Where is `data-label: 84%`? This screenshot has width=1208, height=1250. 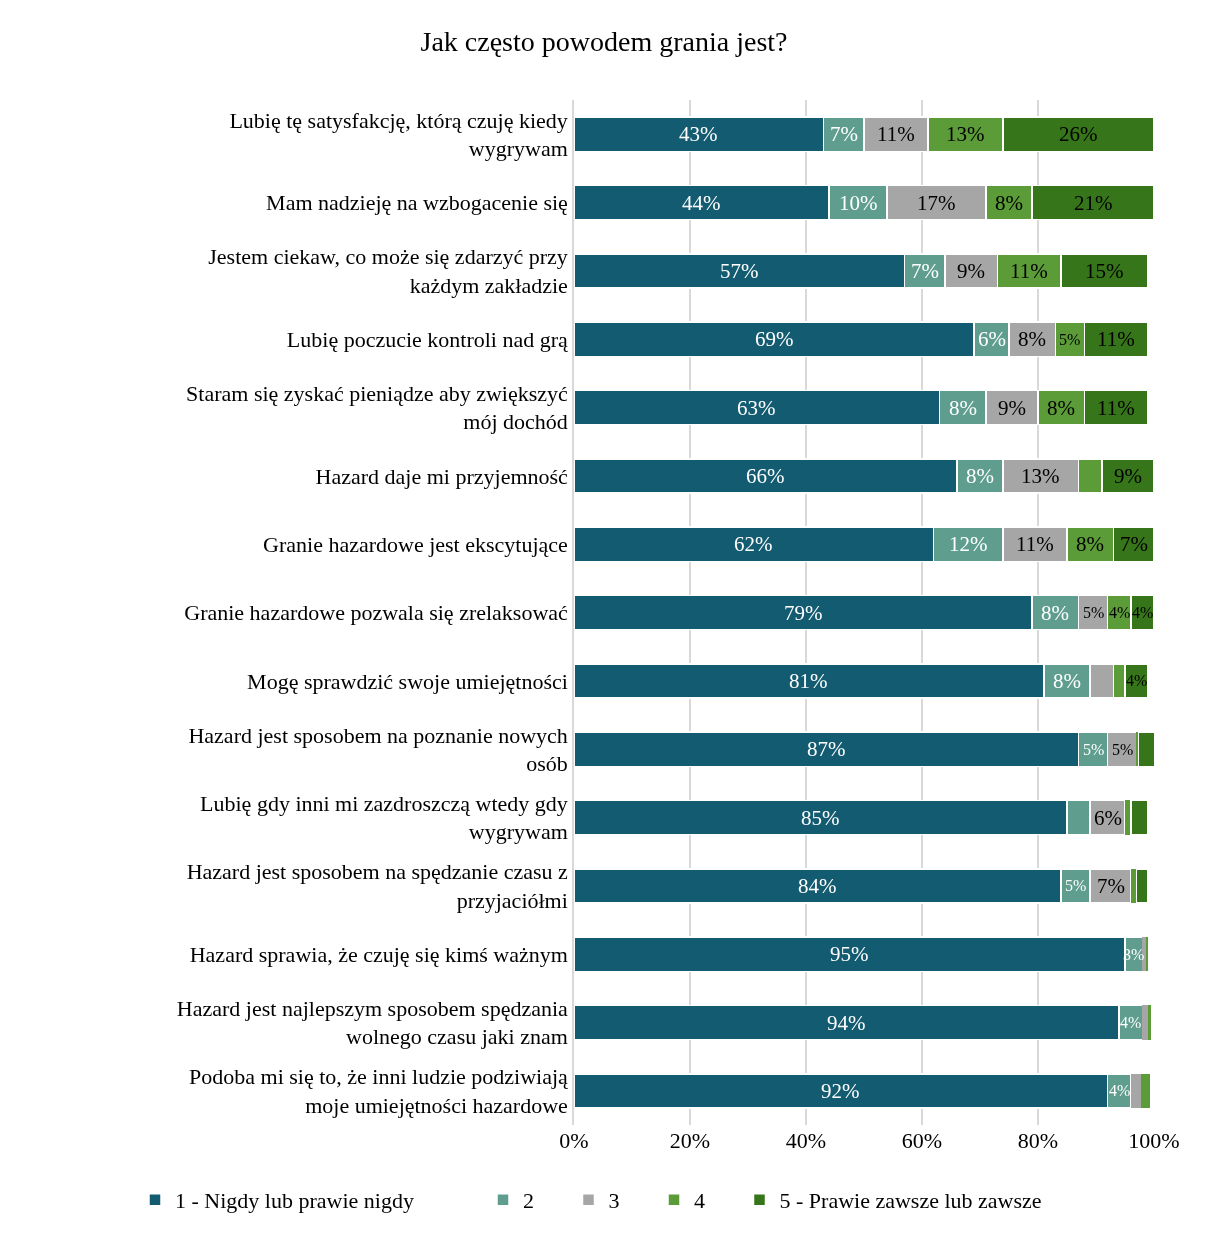 data-label: 84% is located at coordinates (817, 886).